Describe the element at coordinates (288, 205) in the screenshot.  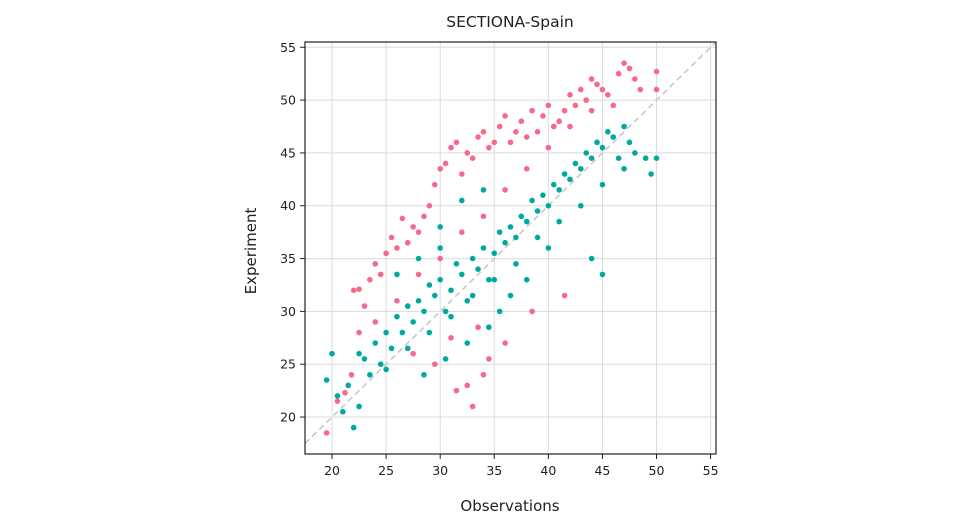
I see `y-tick-label: 40` at that location.